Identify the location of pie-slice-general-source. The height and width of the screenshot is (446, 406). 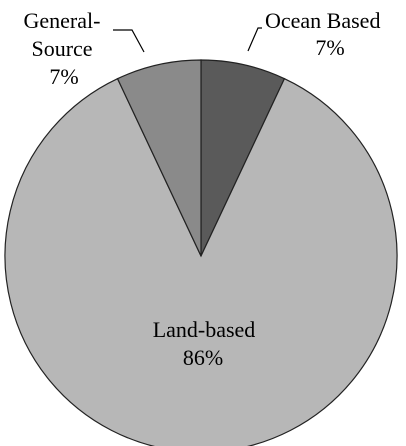
(159, 158).